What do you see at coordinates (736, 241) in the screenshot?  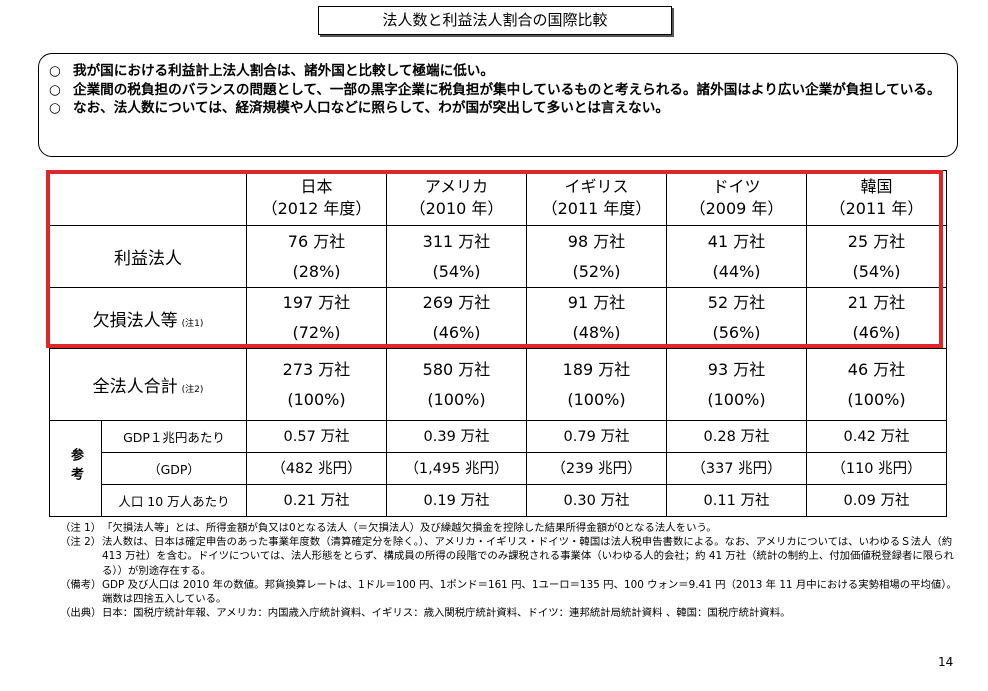 I see `count-value: 41 万社` at bounding box center [736, 241].